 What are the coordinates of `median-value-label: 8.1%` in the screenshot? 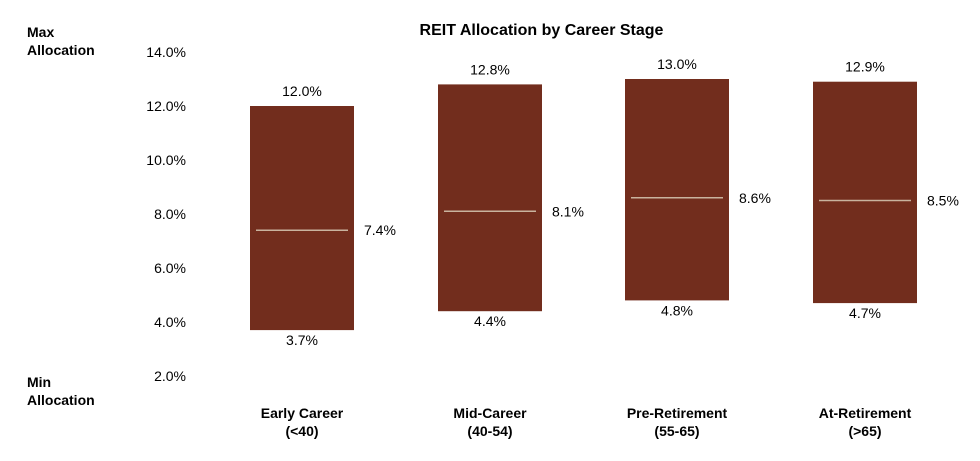 It's located at (568, 211).